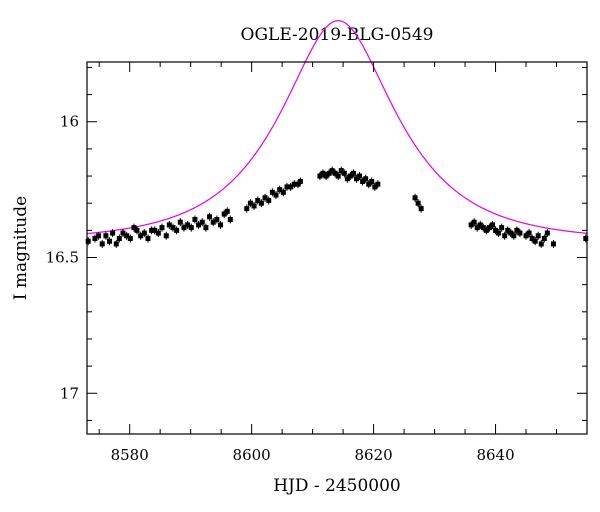 The image size is (600, 512). Describe the element at coordinates (130, 455) in the screenshot. I see `x-tick-label: 8580` at that location.